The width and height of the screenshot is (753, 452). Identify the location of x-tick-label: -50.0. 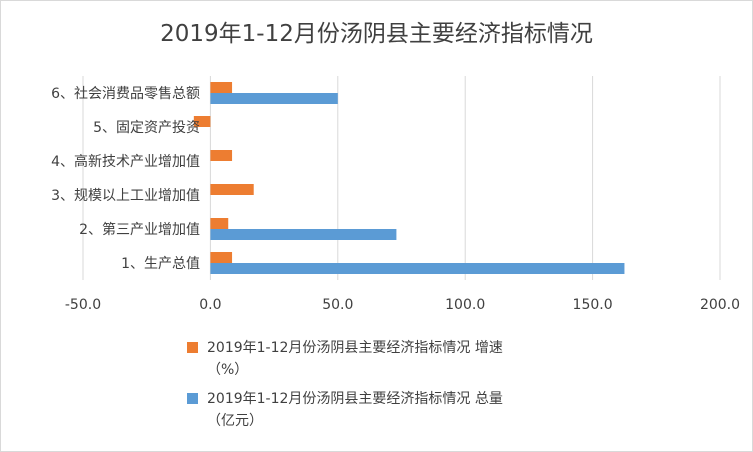
(83, 305).